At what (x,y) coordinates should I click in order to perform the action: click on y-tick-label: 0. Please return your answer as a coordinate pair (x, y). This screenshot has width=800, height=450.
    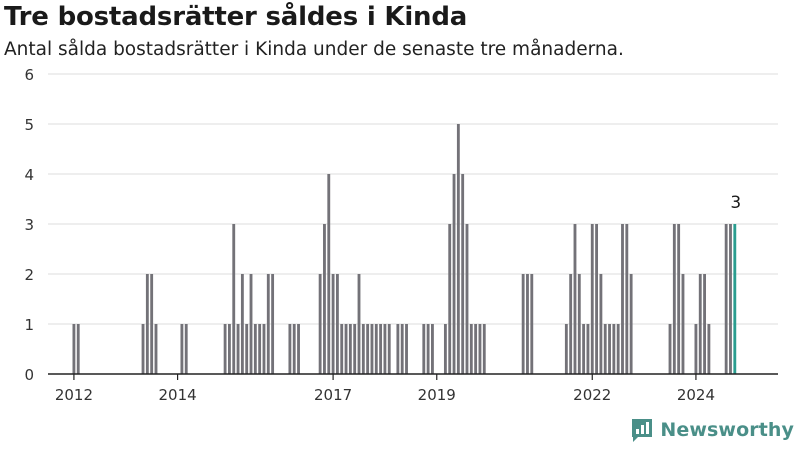
    Looking at the image, I should click on (29, 375).